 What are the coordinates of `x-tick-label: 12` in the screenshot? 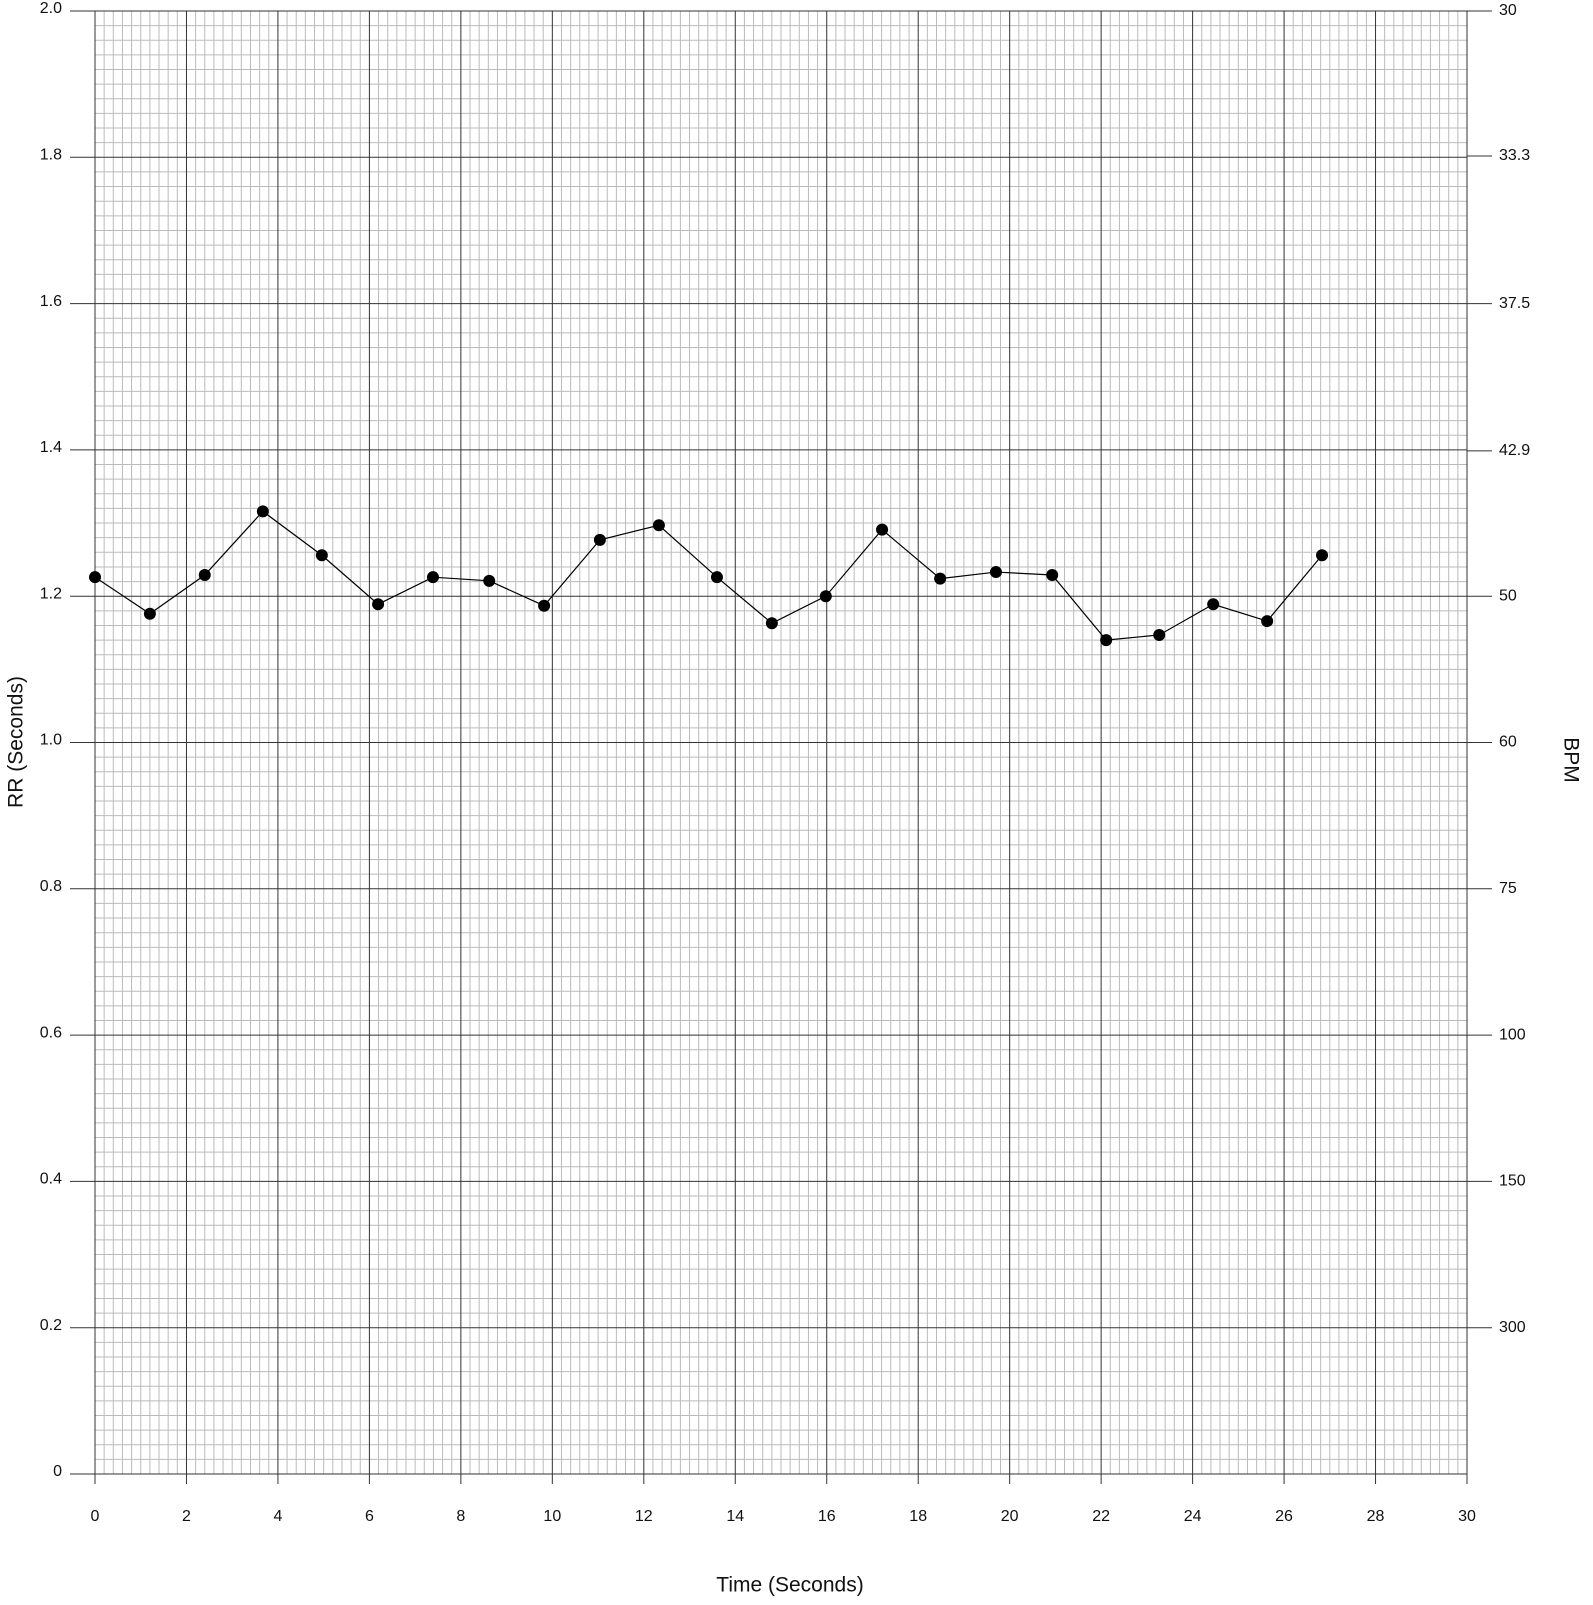 It's located at (644, 1516).